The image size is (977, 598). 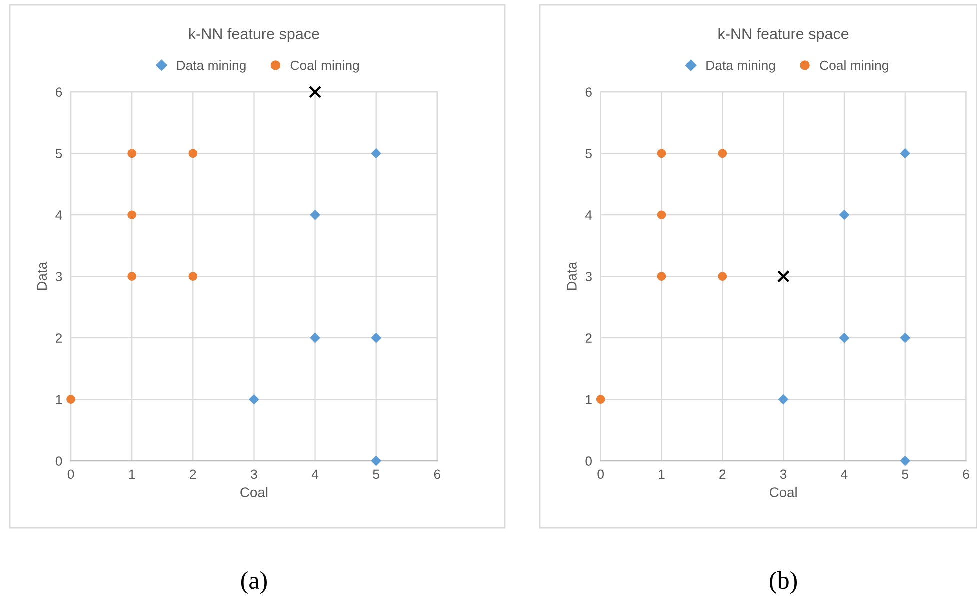 I want to click on text: (b), so click(x=784, y=582).